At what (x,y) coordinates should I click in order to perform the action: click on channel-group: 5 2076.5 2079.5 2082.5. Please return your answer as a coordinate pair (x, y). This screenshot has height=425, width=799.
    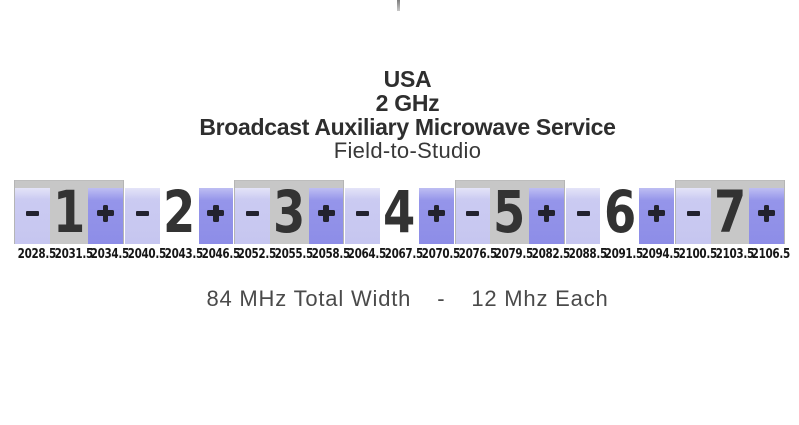
    Looking at the image, I should click on (512, 220).